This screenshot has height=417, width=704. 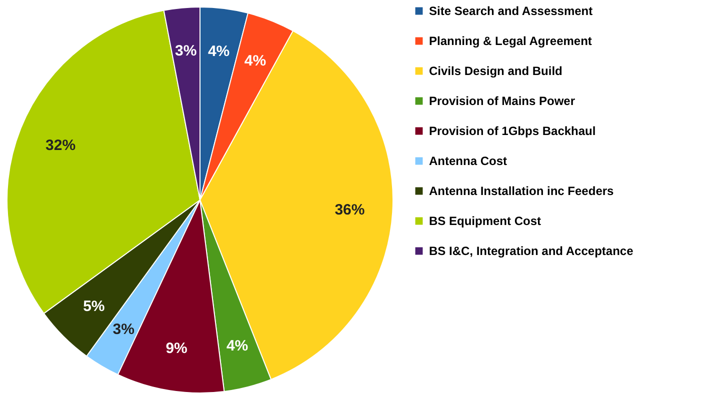 I want to click on legend-label: Planning & Legal Agreement, so click(x=510, y=41).